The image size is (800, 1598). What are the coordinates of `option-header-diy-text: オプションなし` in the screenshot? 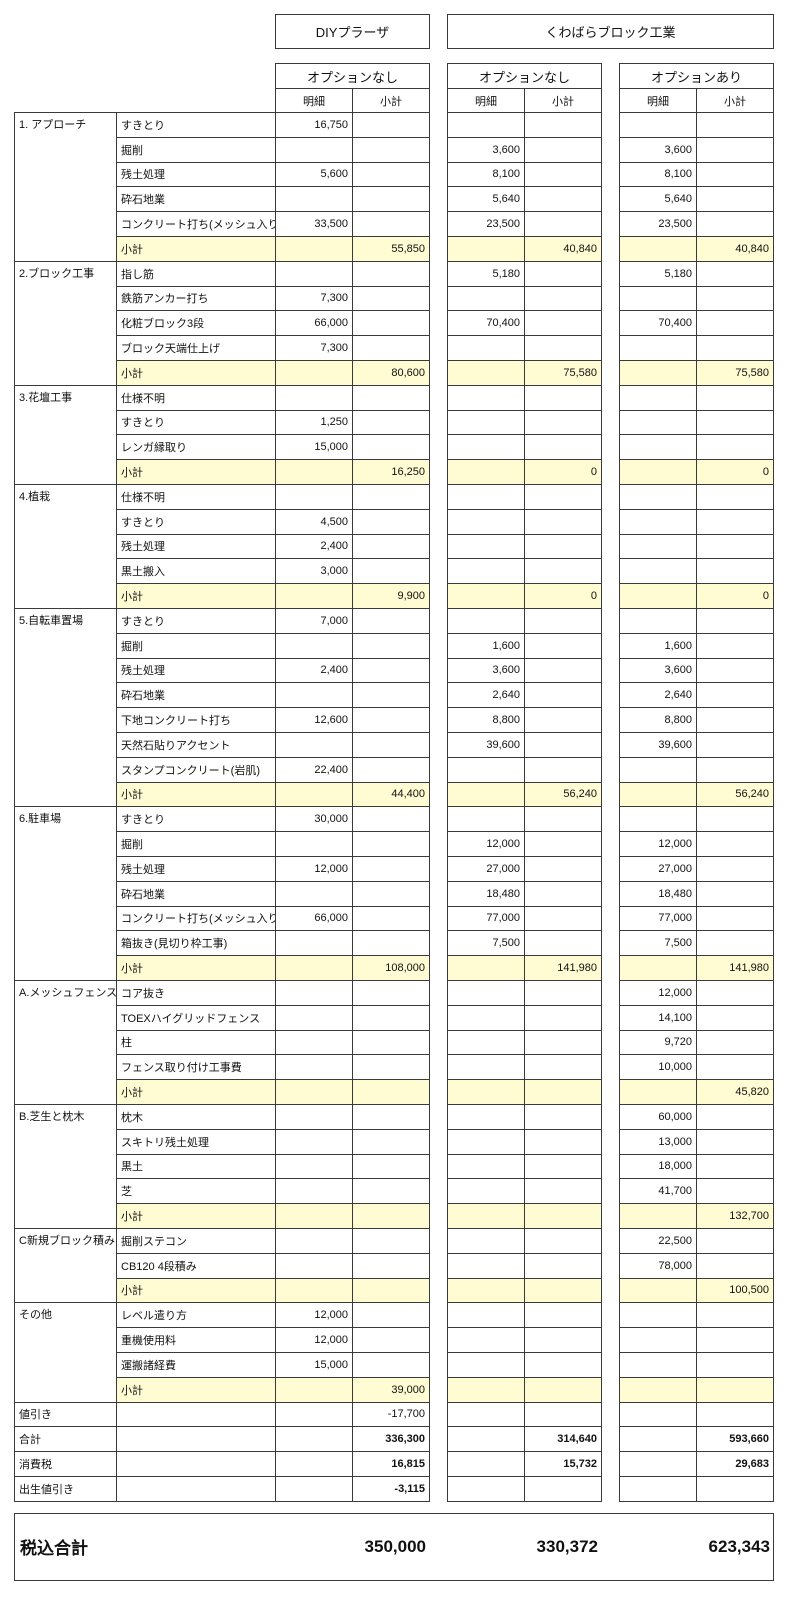 It's located at (352, 77).